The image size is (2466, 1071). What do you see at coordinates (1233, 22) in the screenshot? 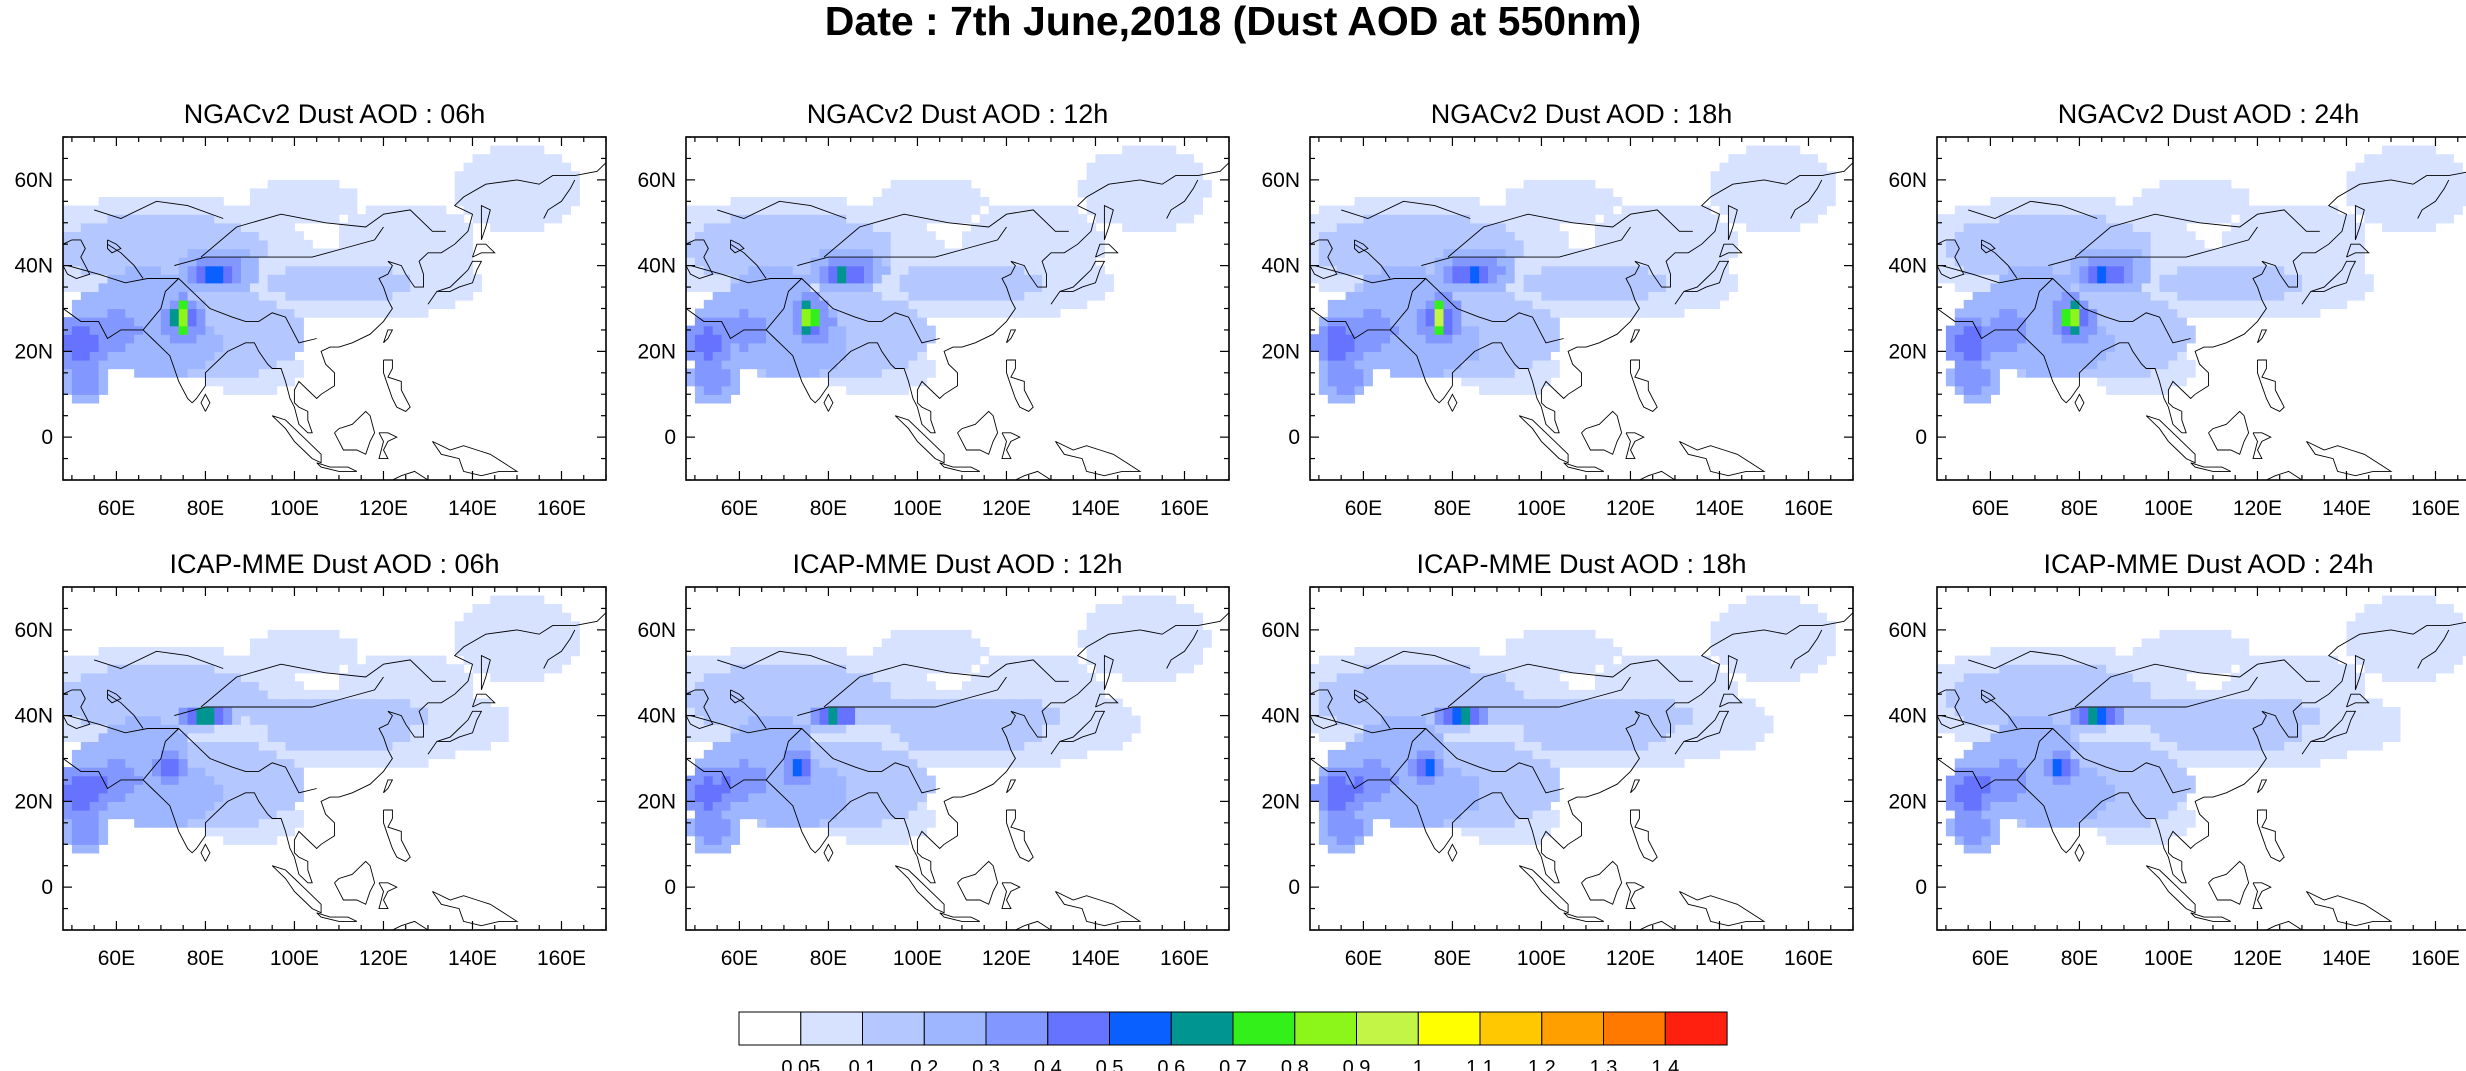
I see `figure-title: Date : 7th June,2018 (Dust AOD at 550nm)` at bounding box center [1233, 22].